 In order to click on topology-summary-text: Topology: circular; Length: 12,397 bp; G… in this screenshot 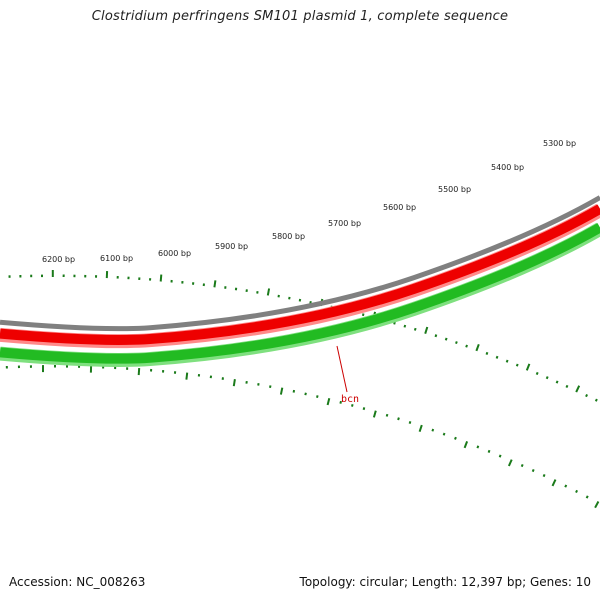, I will do `click(445, 582)`.